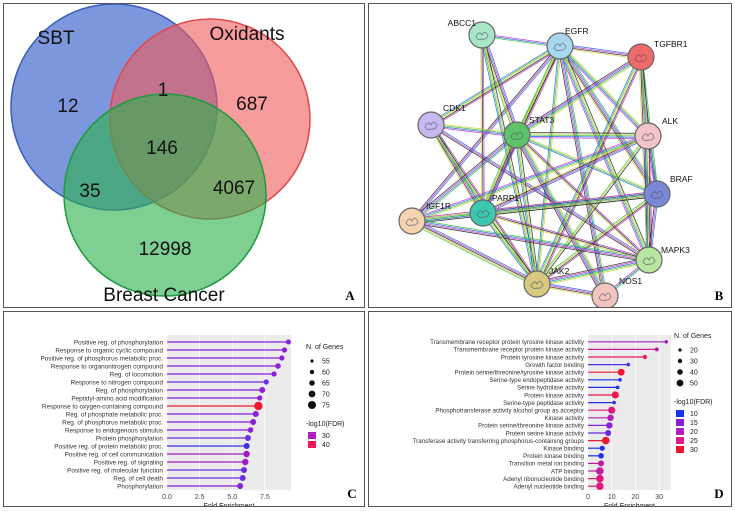  Describe the element at coordinates (612, 497) in the screenshot. I see `x-tick-label: 10` at that location.